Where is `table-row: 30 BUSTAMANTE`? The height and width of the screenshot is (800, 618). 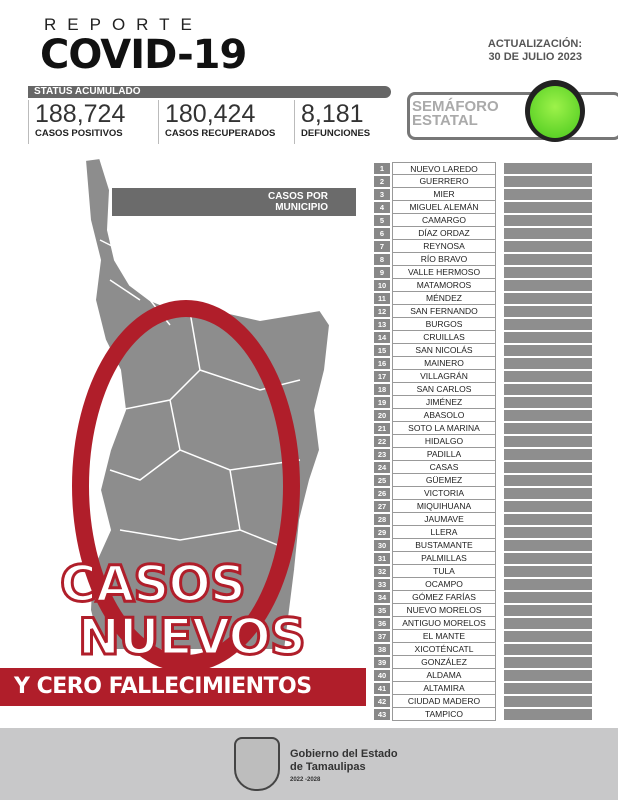 table-row: 30 BUSTAMANTE is located at coordinates (483, 545).